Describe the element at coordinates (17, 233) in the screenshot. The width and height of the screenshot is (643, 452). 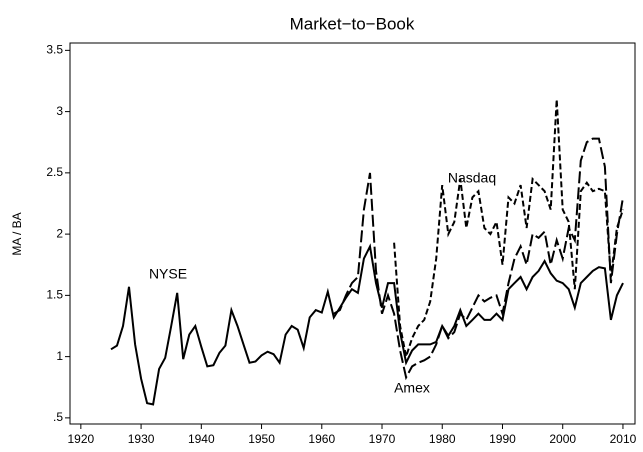
I see `y-axis-label: MA / BA` at that location.